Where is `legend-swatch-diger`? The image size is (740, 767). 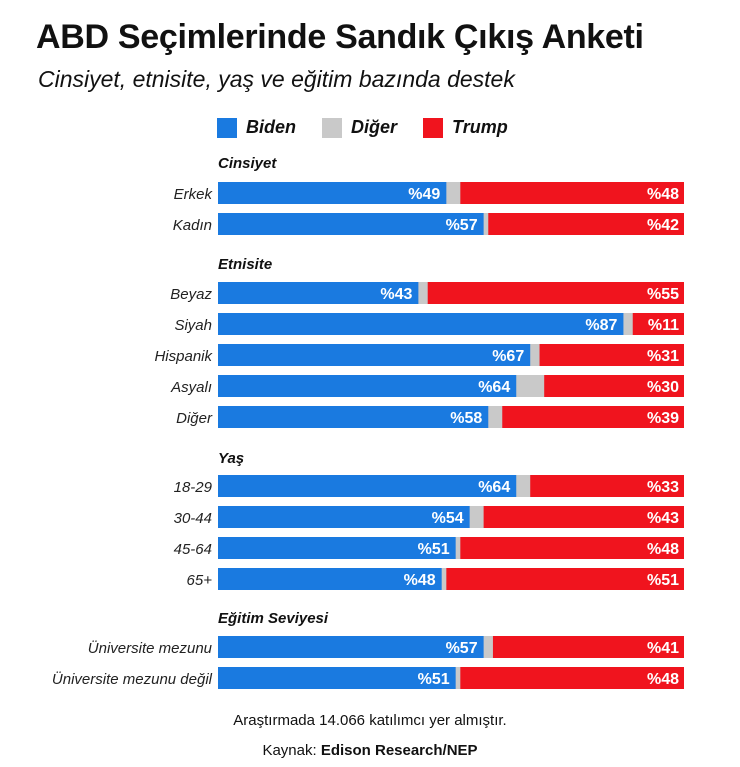
legend-swatch-diger is located at coordinates (332, 127).